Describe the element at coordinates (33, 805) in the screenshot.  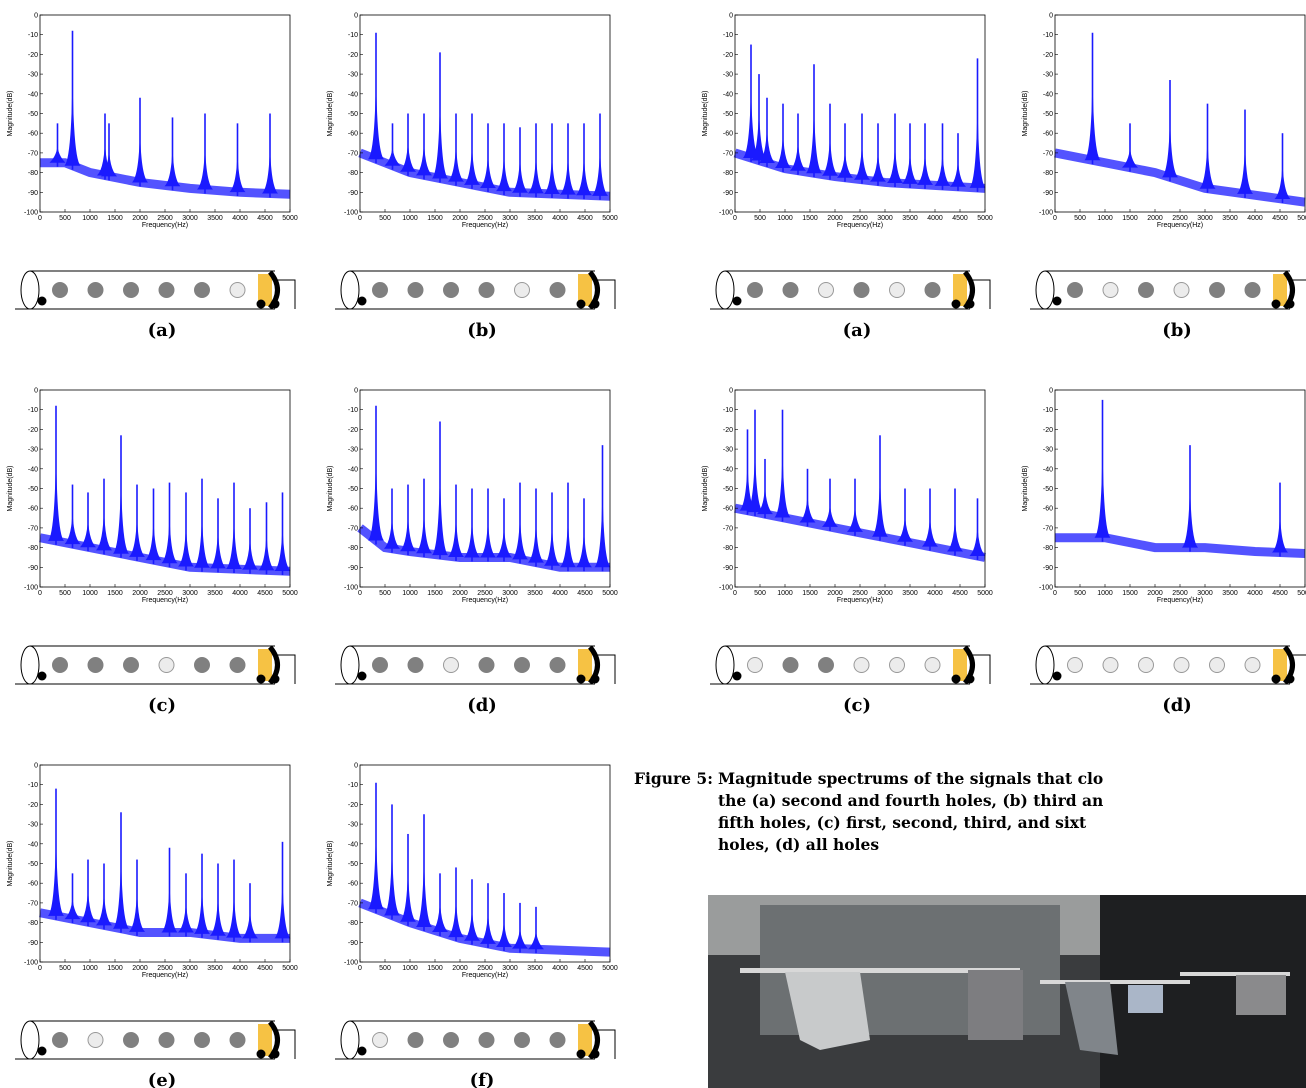
I see `y-tick-label: -20` at that location.